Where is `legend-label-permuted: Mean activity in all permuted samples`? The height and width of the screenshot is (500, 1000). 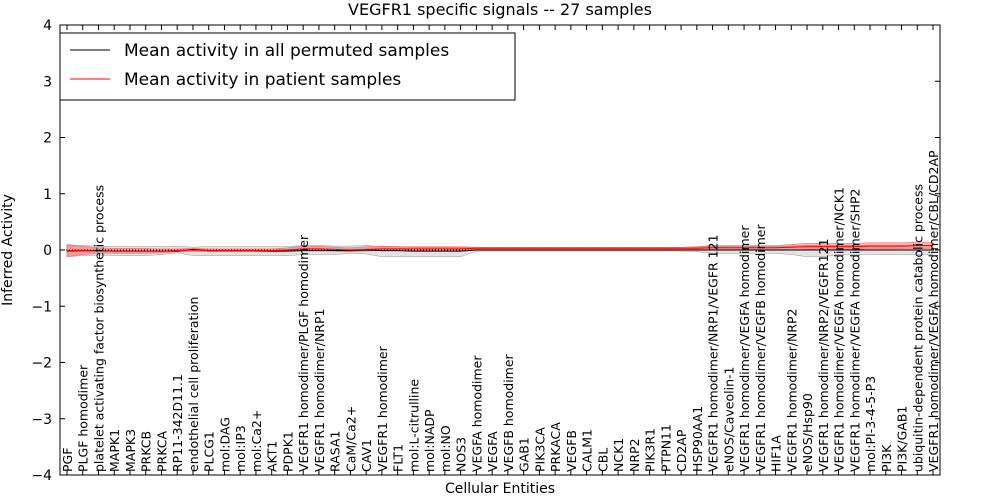 legend-label-permuted: Mean activity in all permuted samples is located at coordinates (286, 51).